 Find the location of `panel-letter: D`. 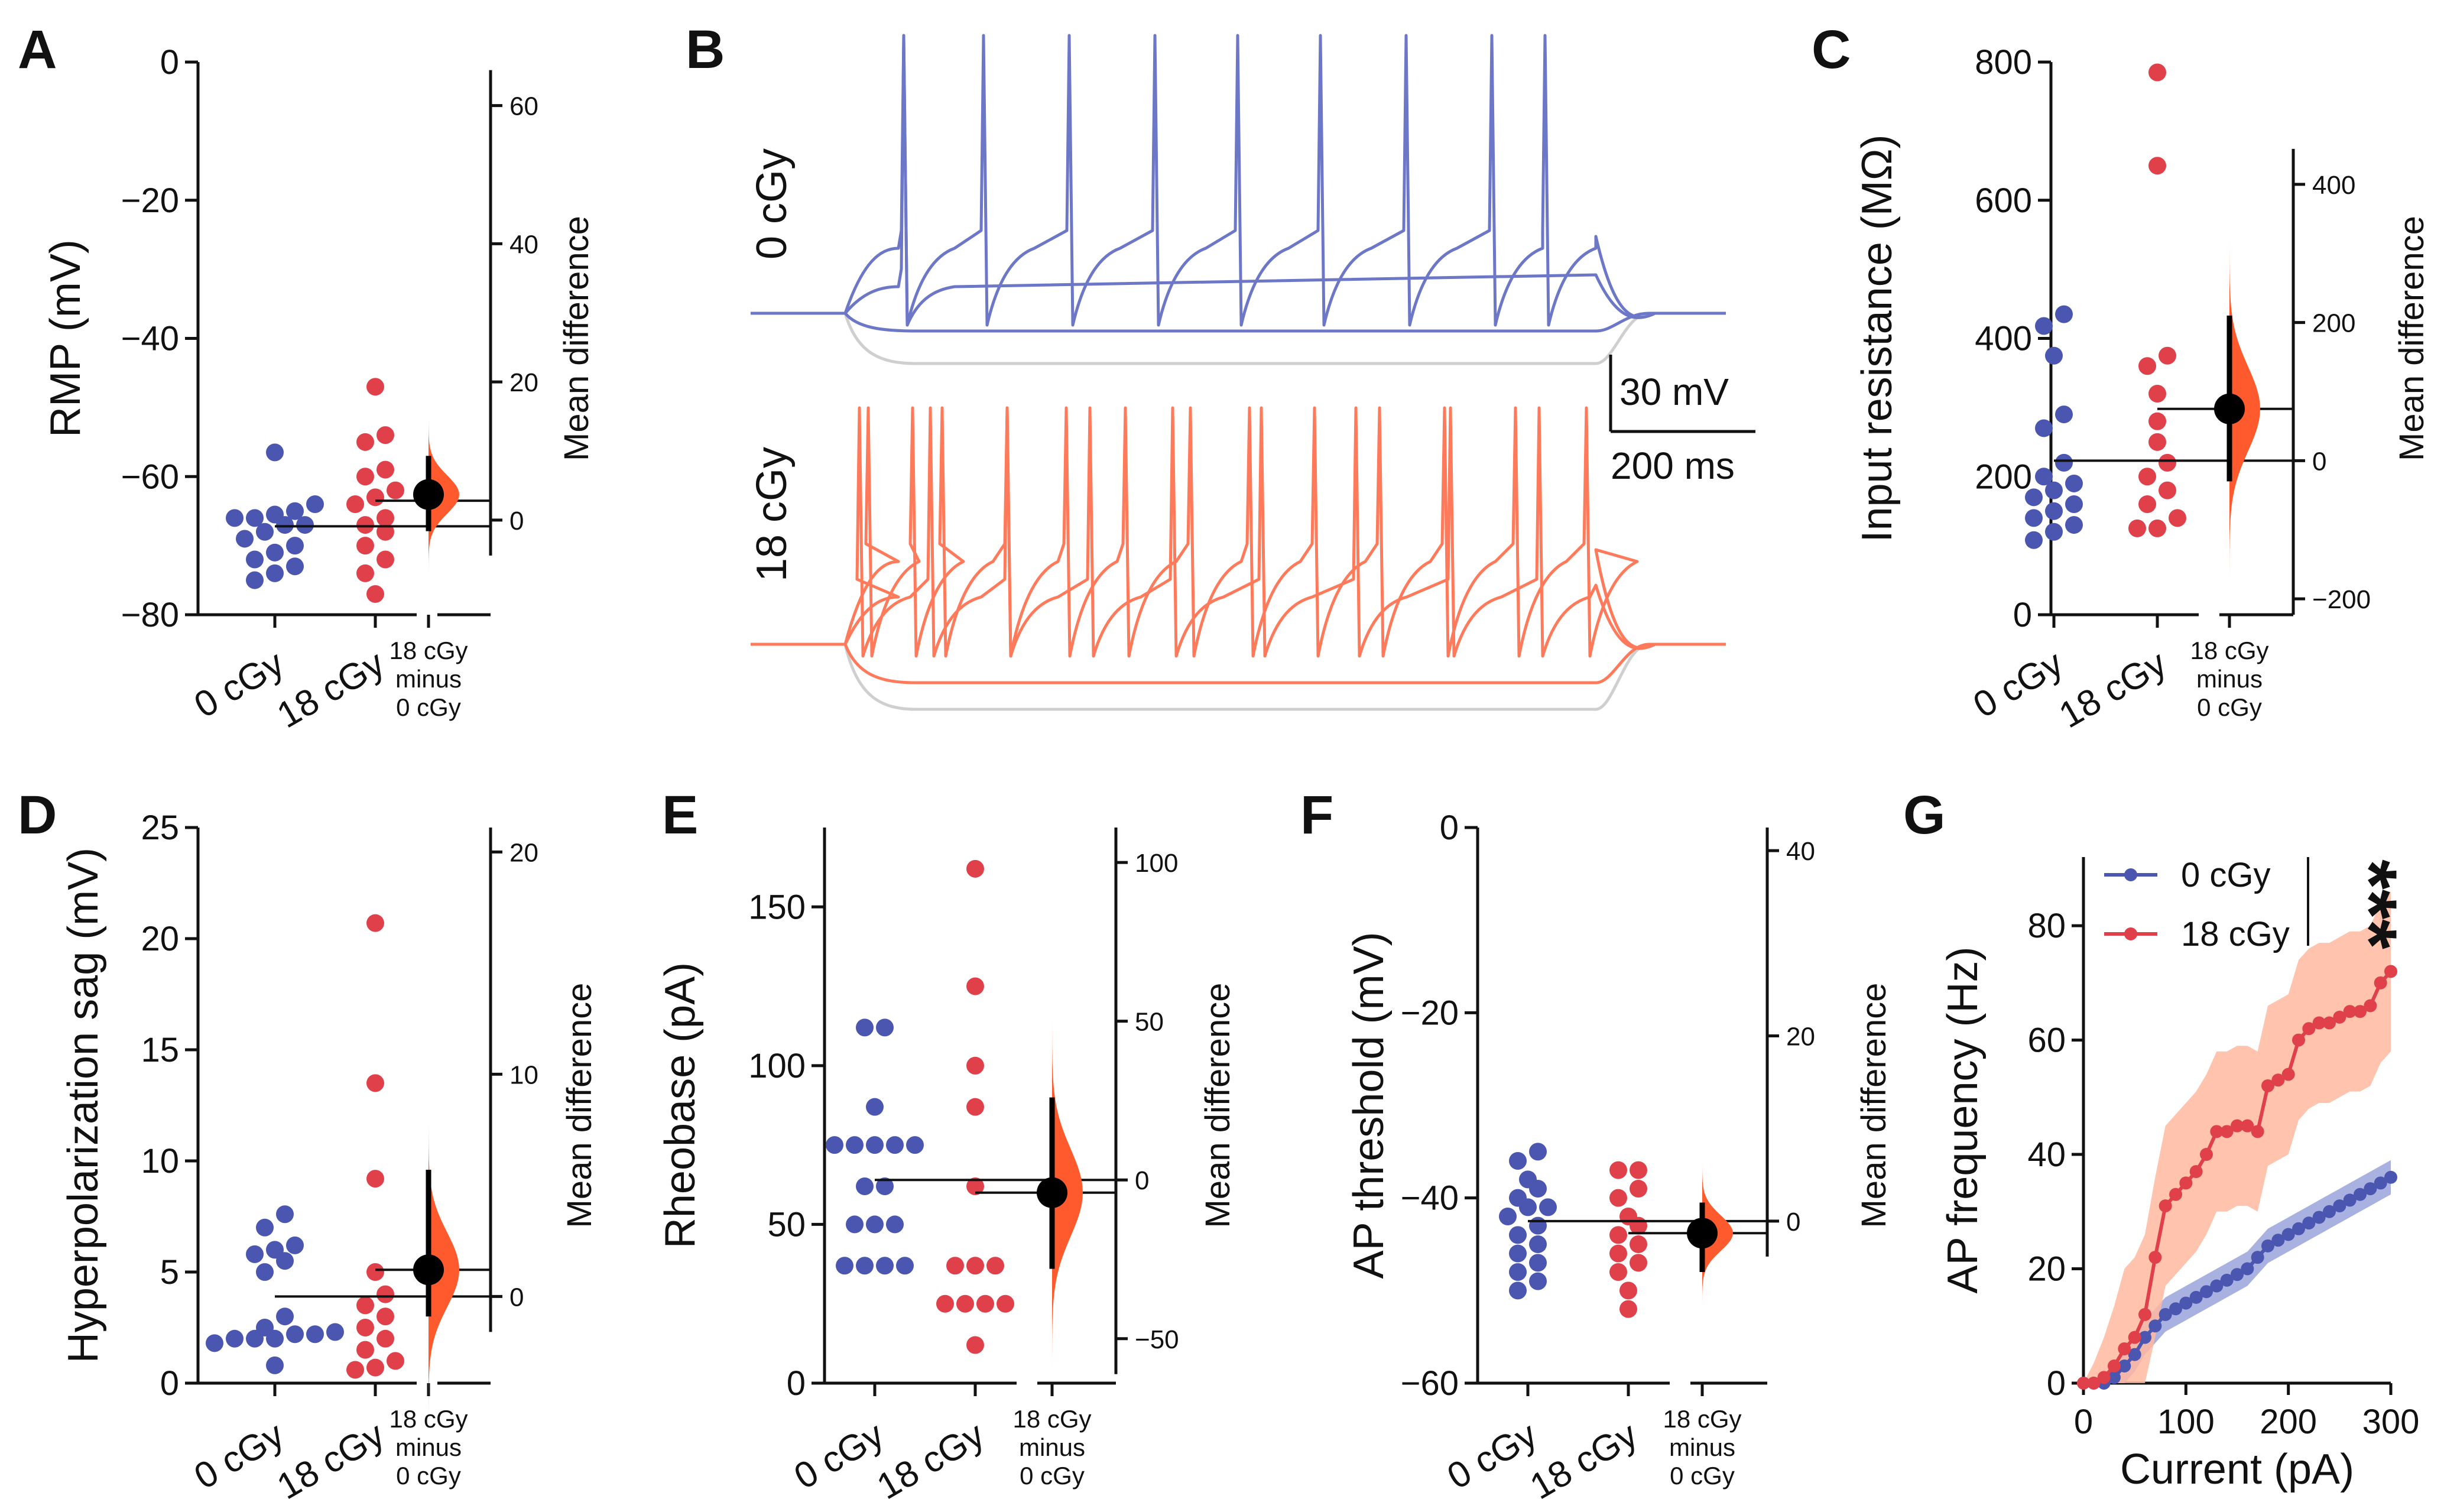

panel-letter: D is located at coordinates (37, 815).